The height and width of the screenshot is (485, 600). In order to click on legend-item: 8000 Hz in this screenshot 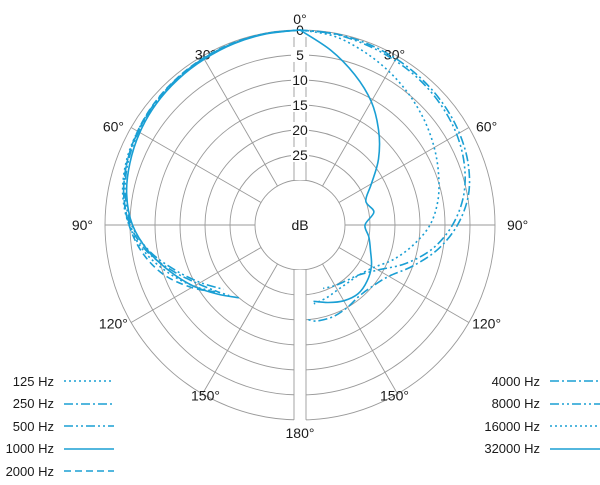, I will do `click(531, 404)`.